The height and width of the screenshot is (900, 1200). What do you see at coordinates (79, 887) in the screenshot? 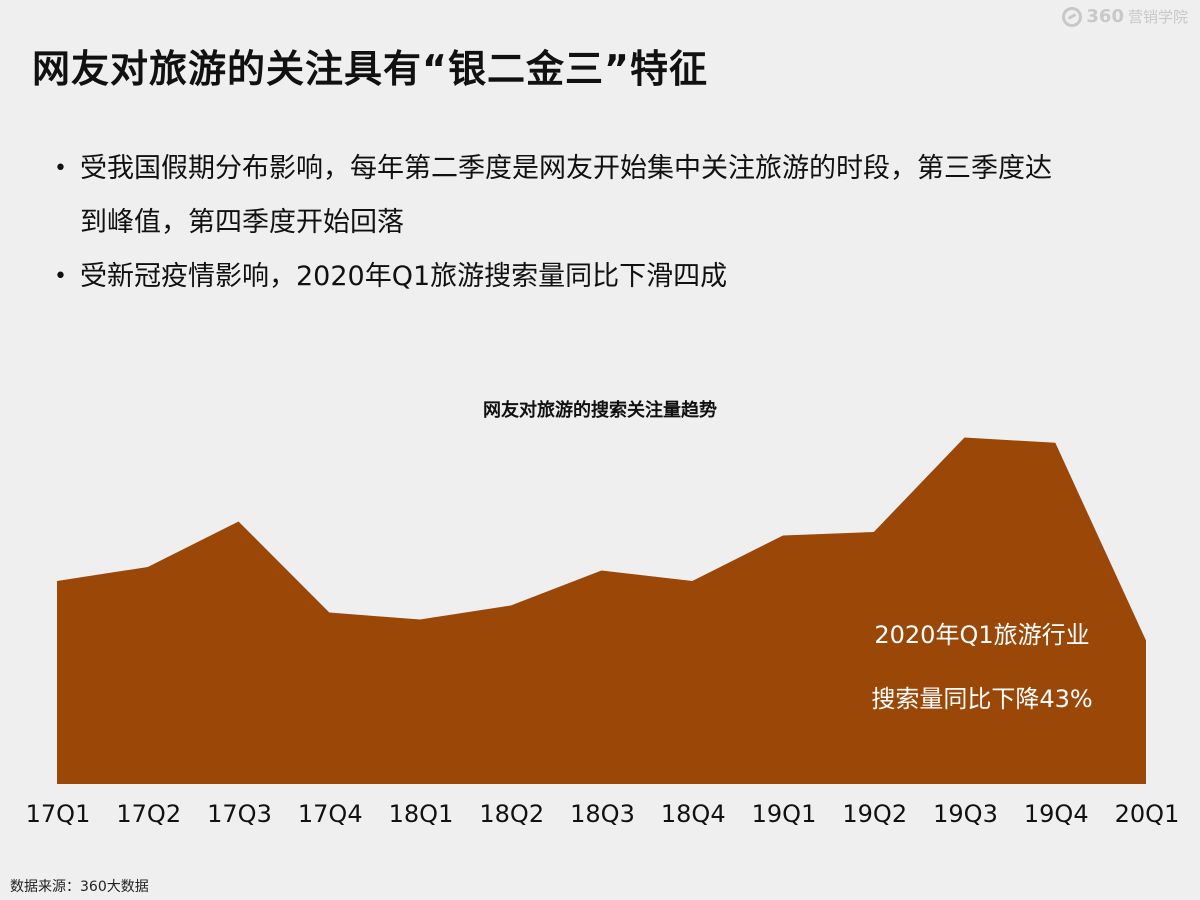
I see `data-source: 数据来源：360大数据` at bounding box center [79, 887].